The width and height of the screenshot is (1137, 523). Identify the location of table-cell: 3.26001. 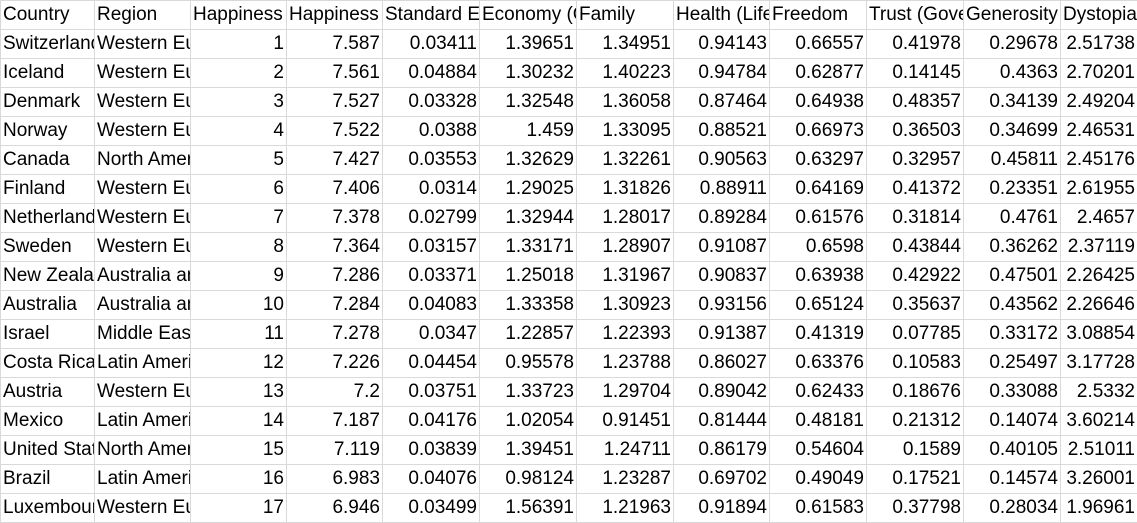
(1099, 479).